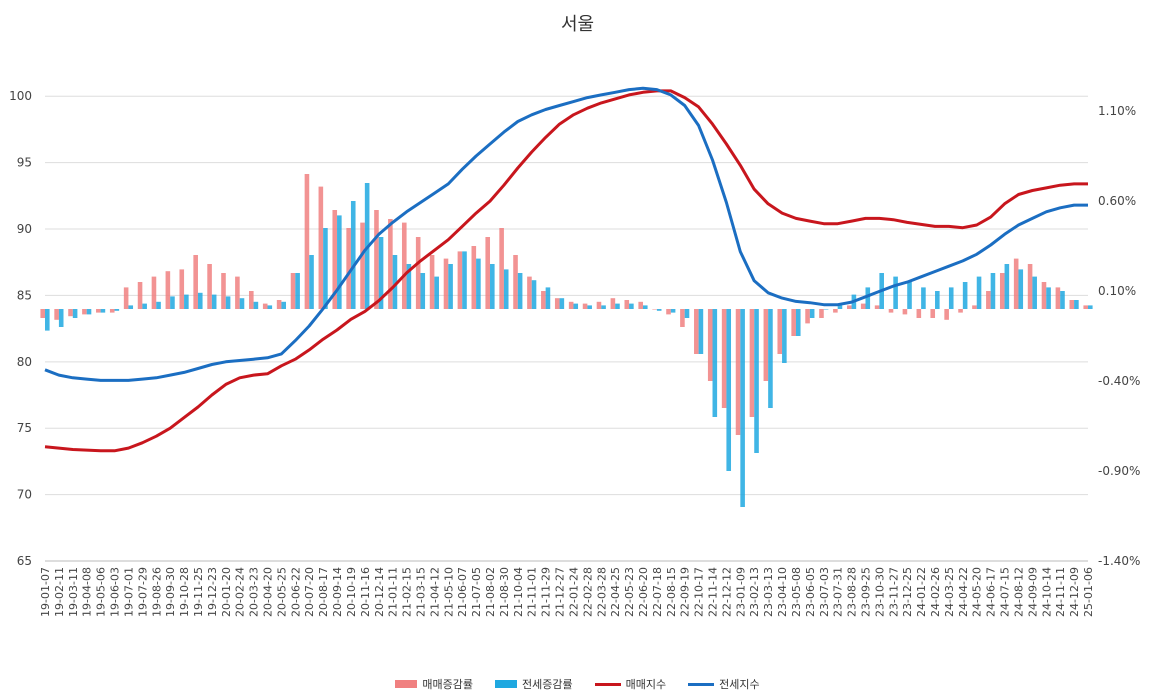 This screenshot has width=1155, height=697. Describe the element at coordinates (560, 592) in the screenshot. I see `x-axis-tick-label: 21-12-27` at that location.